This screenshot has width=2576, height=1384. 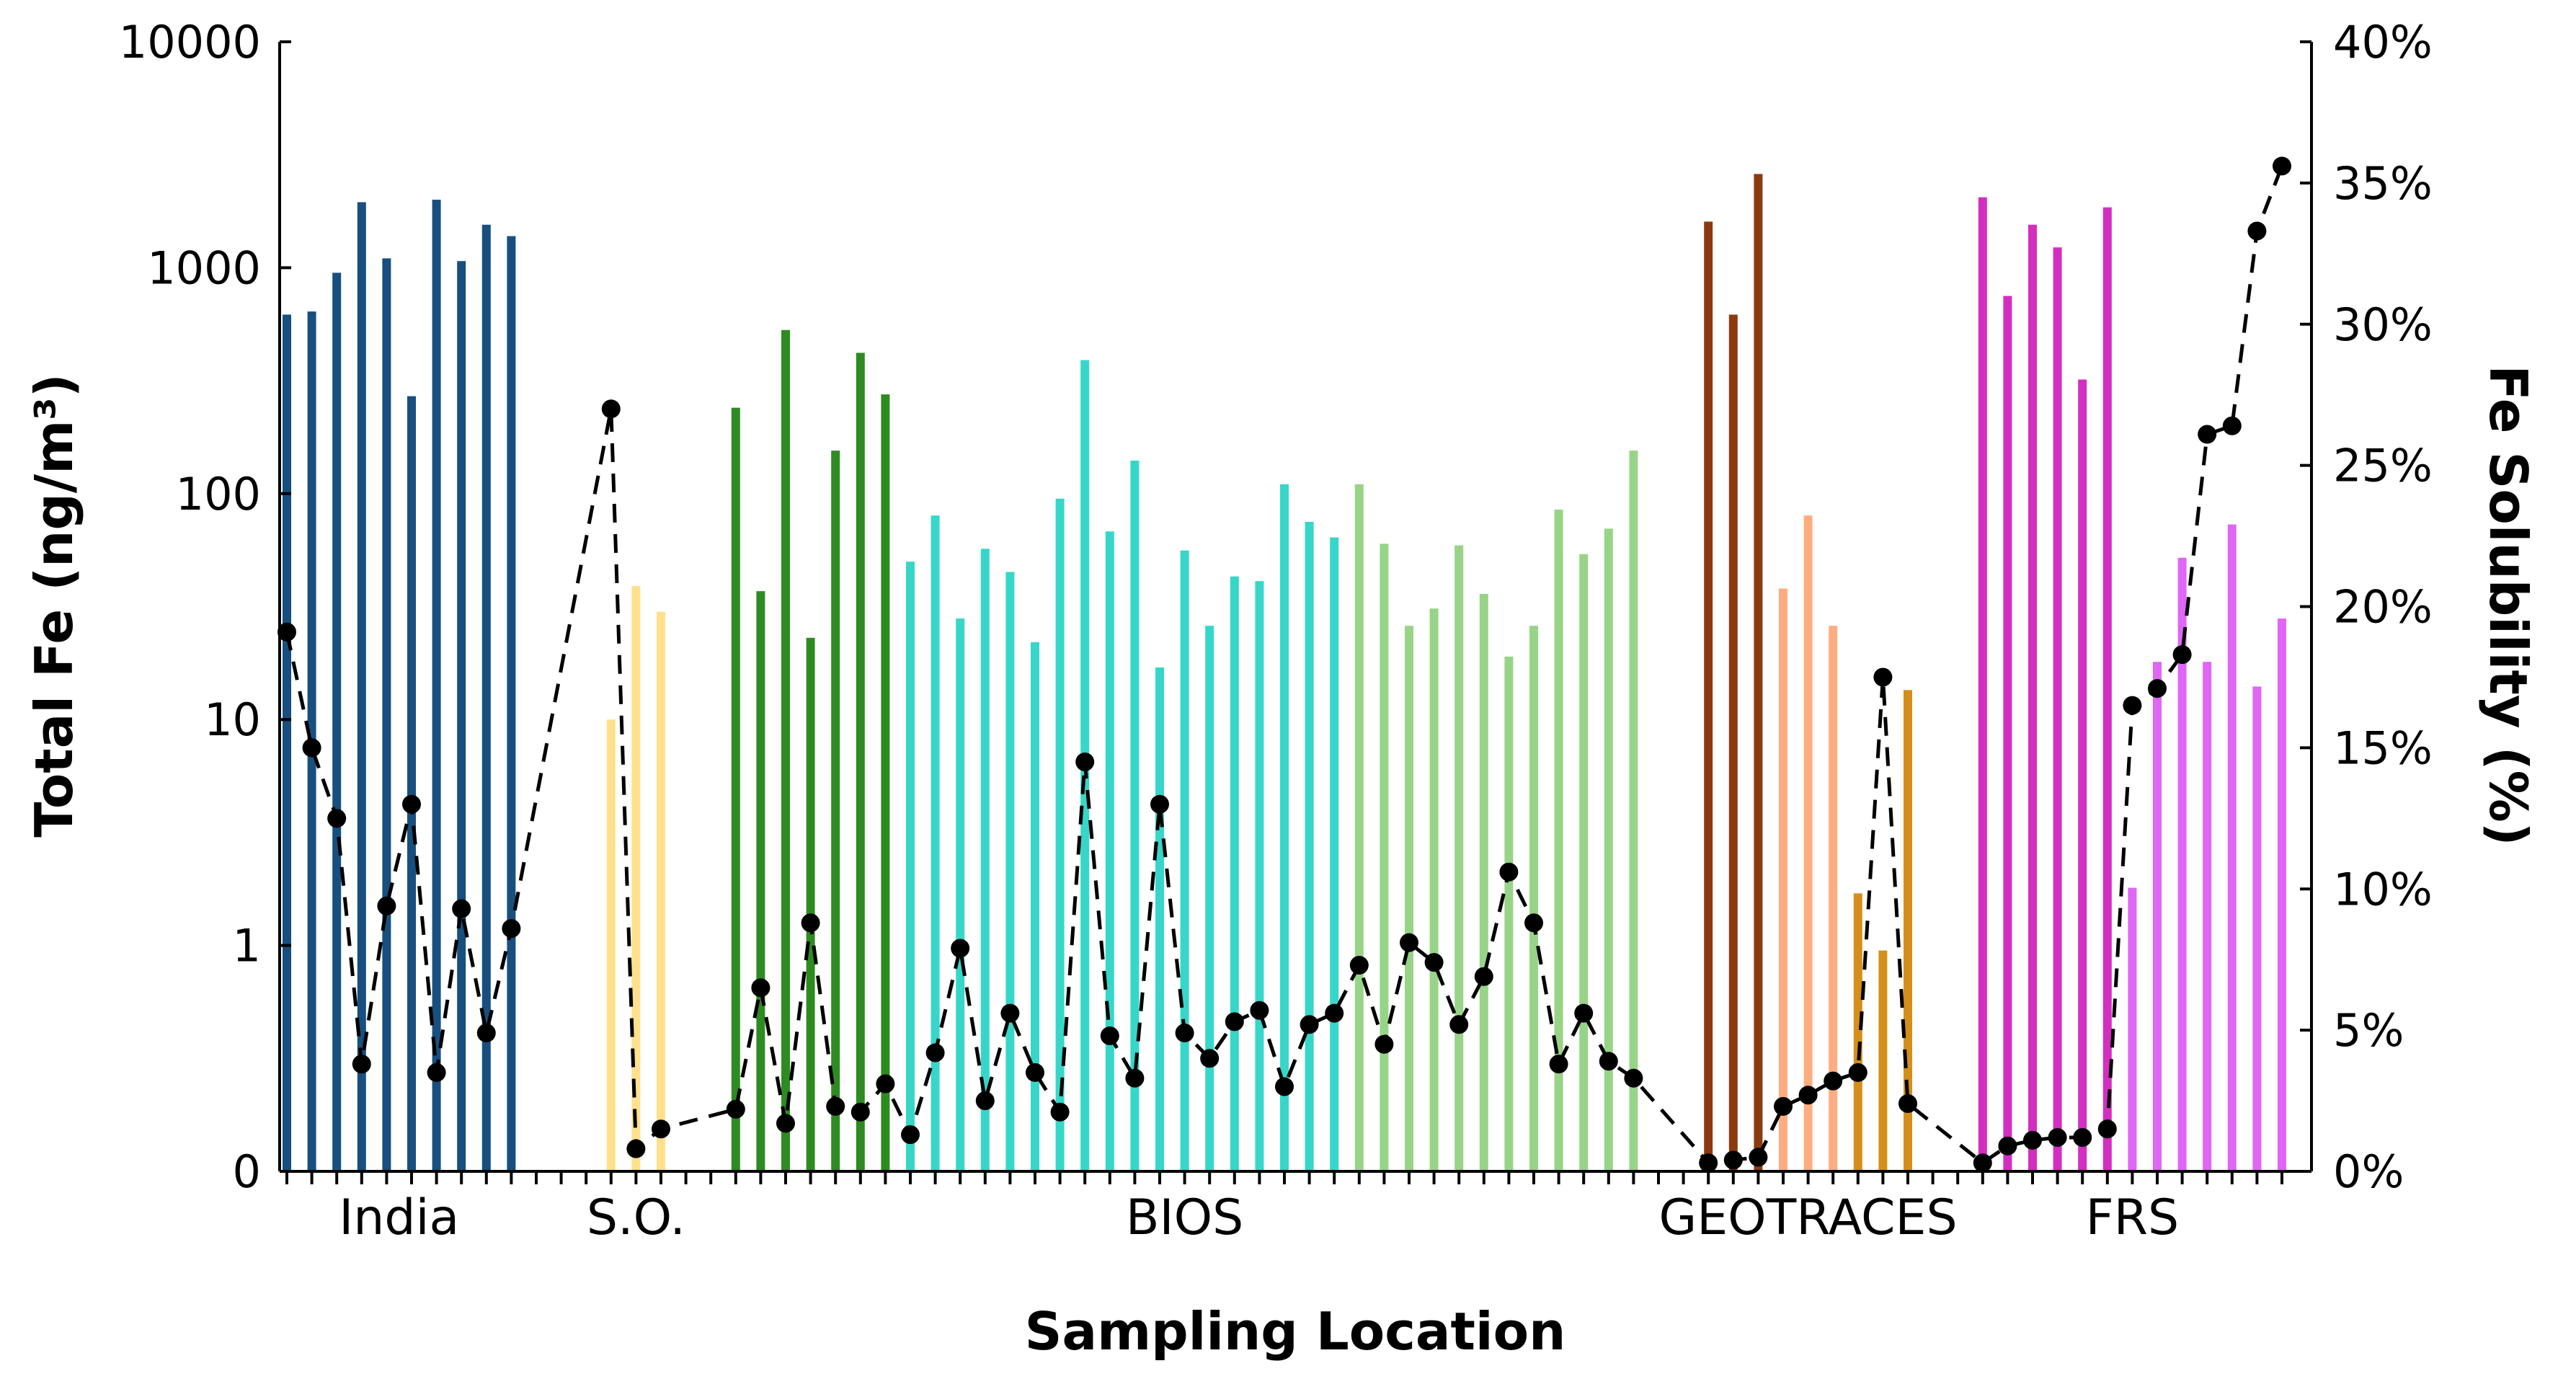 What do you see at coordinates (1259, 1217) in the screenshot?
I see `location-labels: India S.O. BIOS GEOTRACES FRS` at bounding box center [1259, 1217].